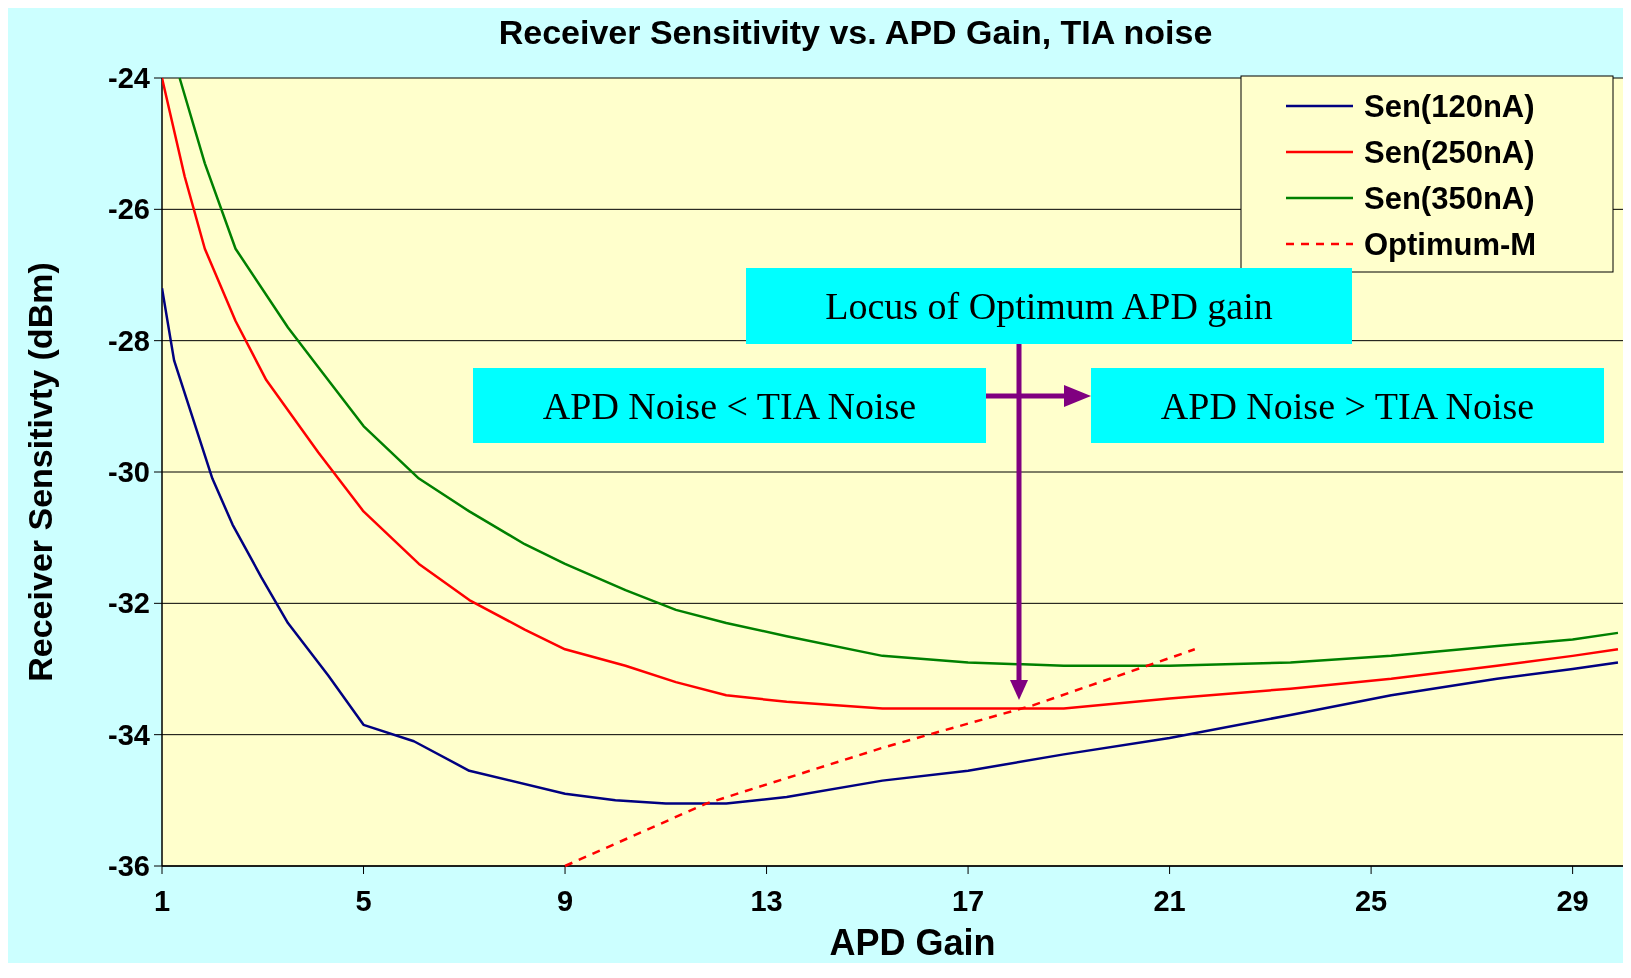 The image size is (1631, 978). What do you see at coordinates (1449, 198) in the screenshot?
I see `legend-label: Sen(350nA)` at bounding box center [1449, 198].